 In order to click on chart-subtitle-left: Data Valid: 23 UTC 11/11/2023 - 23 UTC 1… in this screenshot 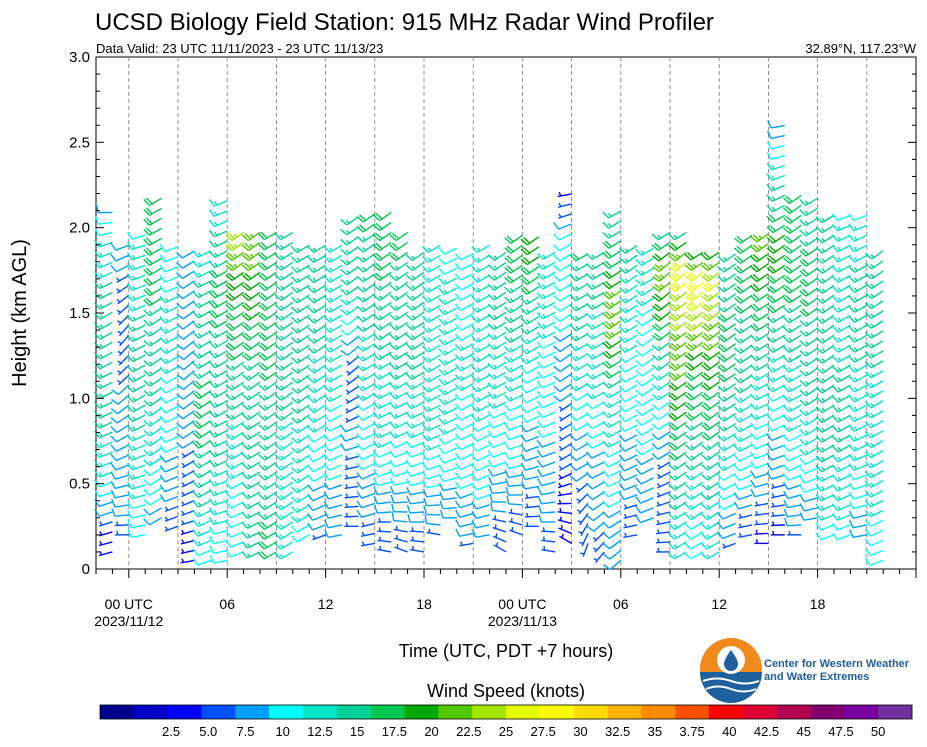, I will do `click(239, 48)`.